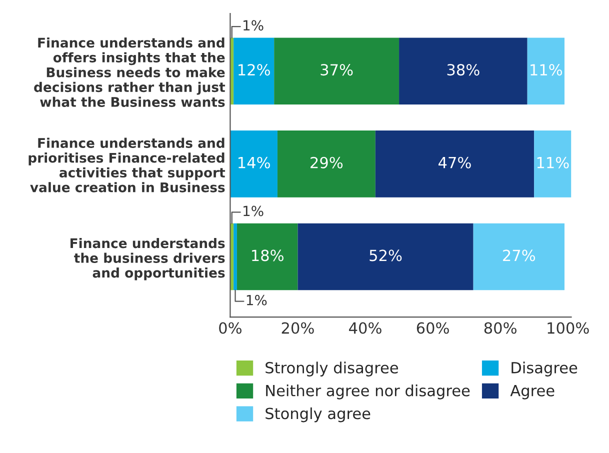 This screenshot has height=453, width=609. I want to click on x-tick-label: 100%, so click(568, 328).